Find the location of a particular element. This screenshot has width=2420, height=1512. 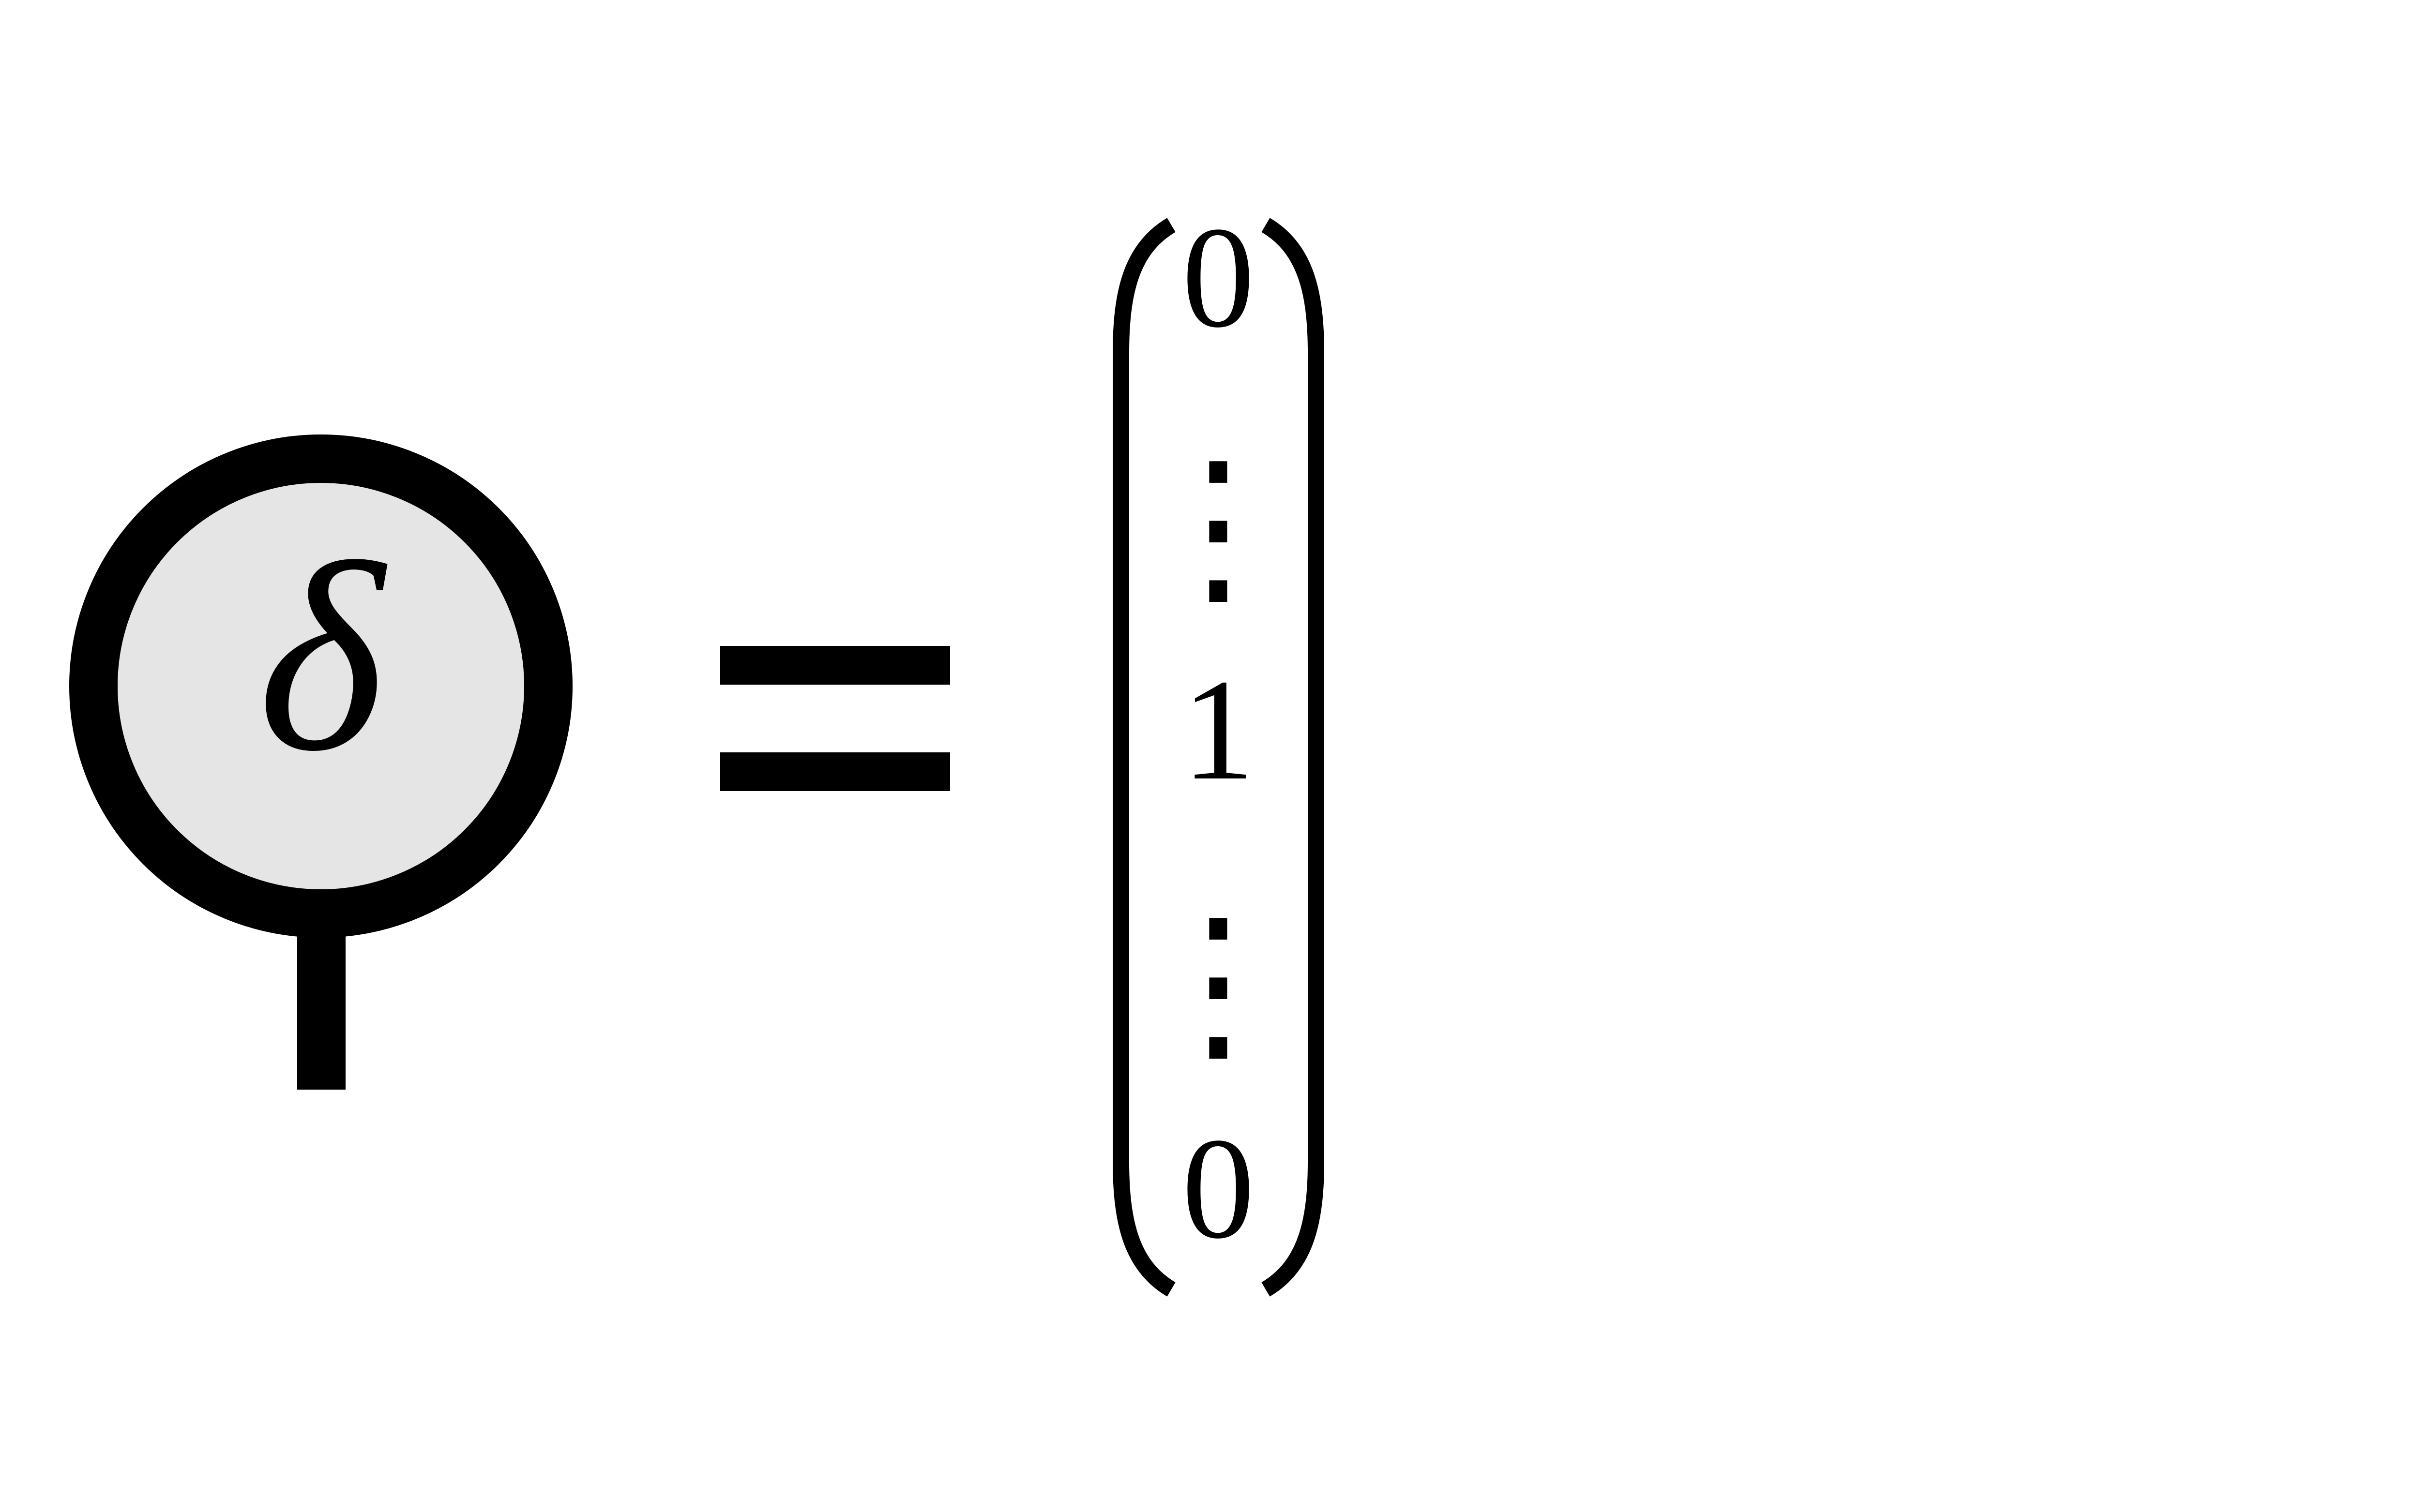

node-box is located at coordinates (321, 686).